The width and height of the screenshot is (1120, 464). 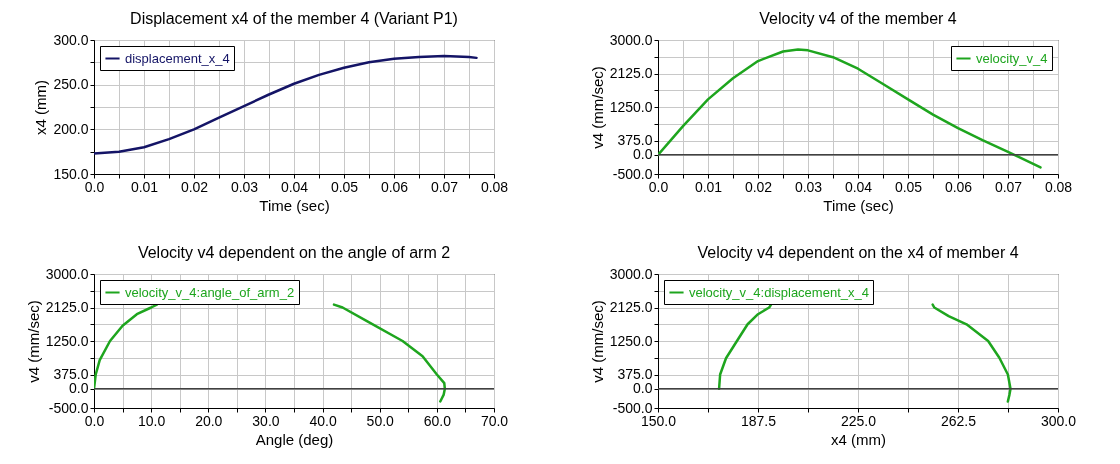 What do you see at coordinates (177, 58) in the screenshot?
I see `legend-label: displacement_x_4` at bounding box center [177, 58].